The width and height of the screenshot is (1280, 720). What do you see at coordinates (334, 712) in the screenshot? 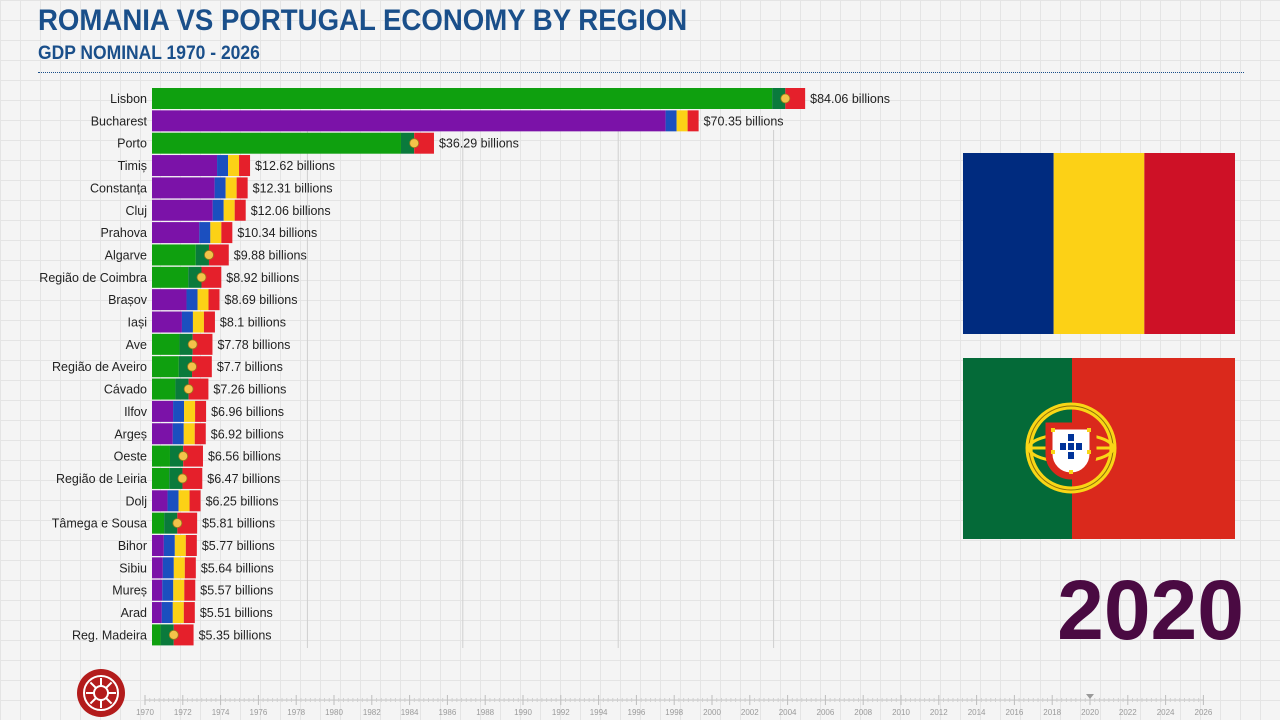
I see `timeline-tick-label: 1980` at bounding box center [334, 712].